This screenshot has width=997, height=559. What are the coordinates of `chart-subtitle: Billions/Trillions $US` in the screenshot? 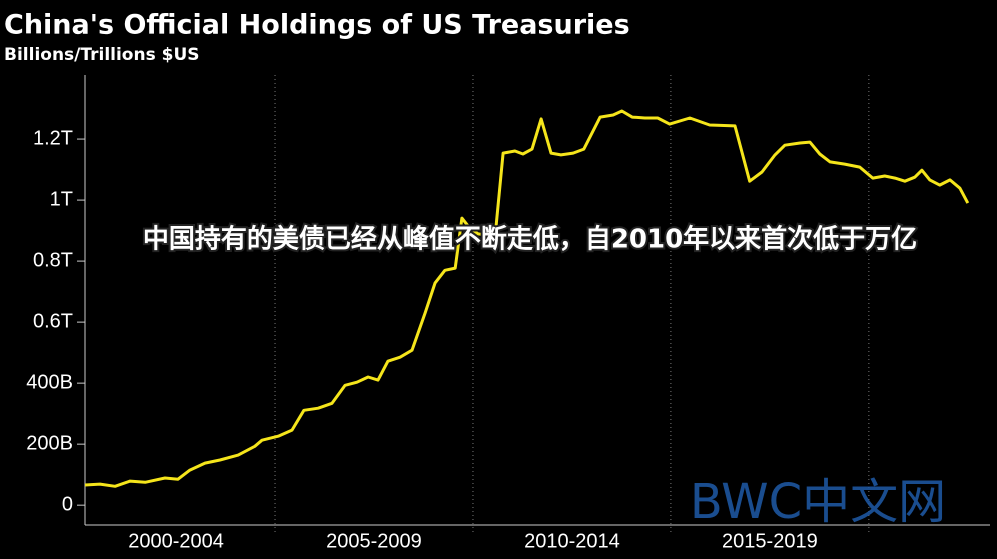 It's located at (102, 55).